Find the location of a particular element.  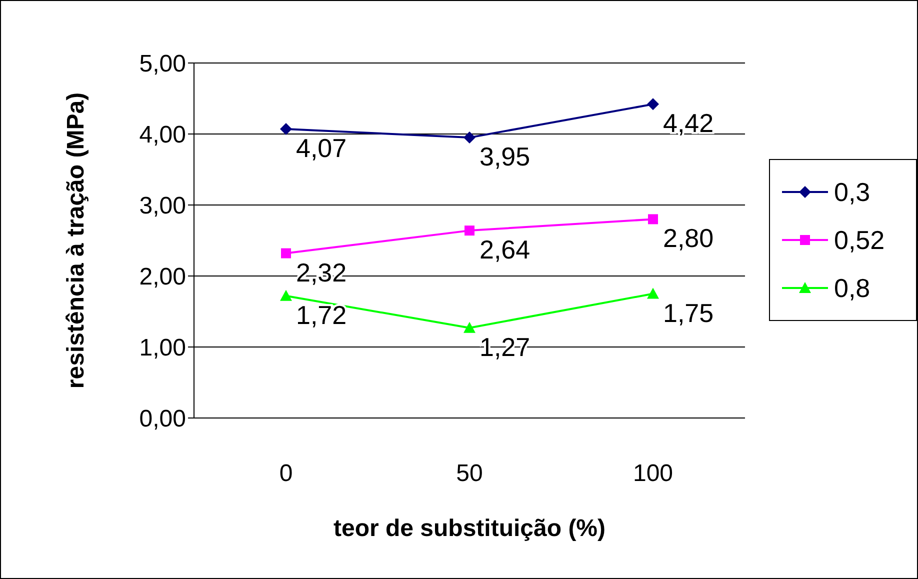

data-label: 3,95 is located at coordinates (505, 157).